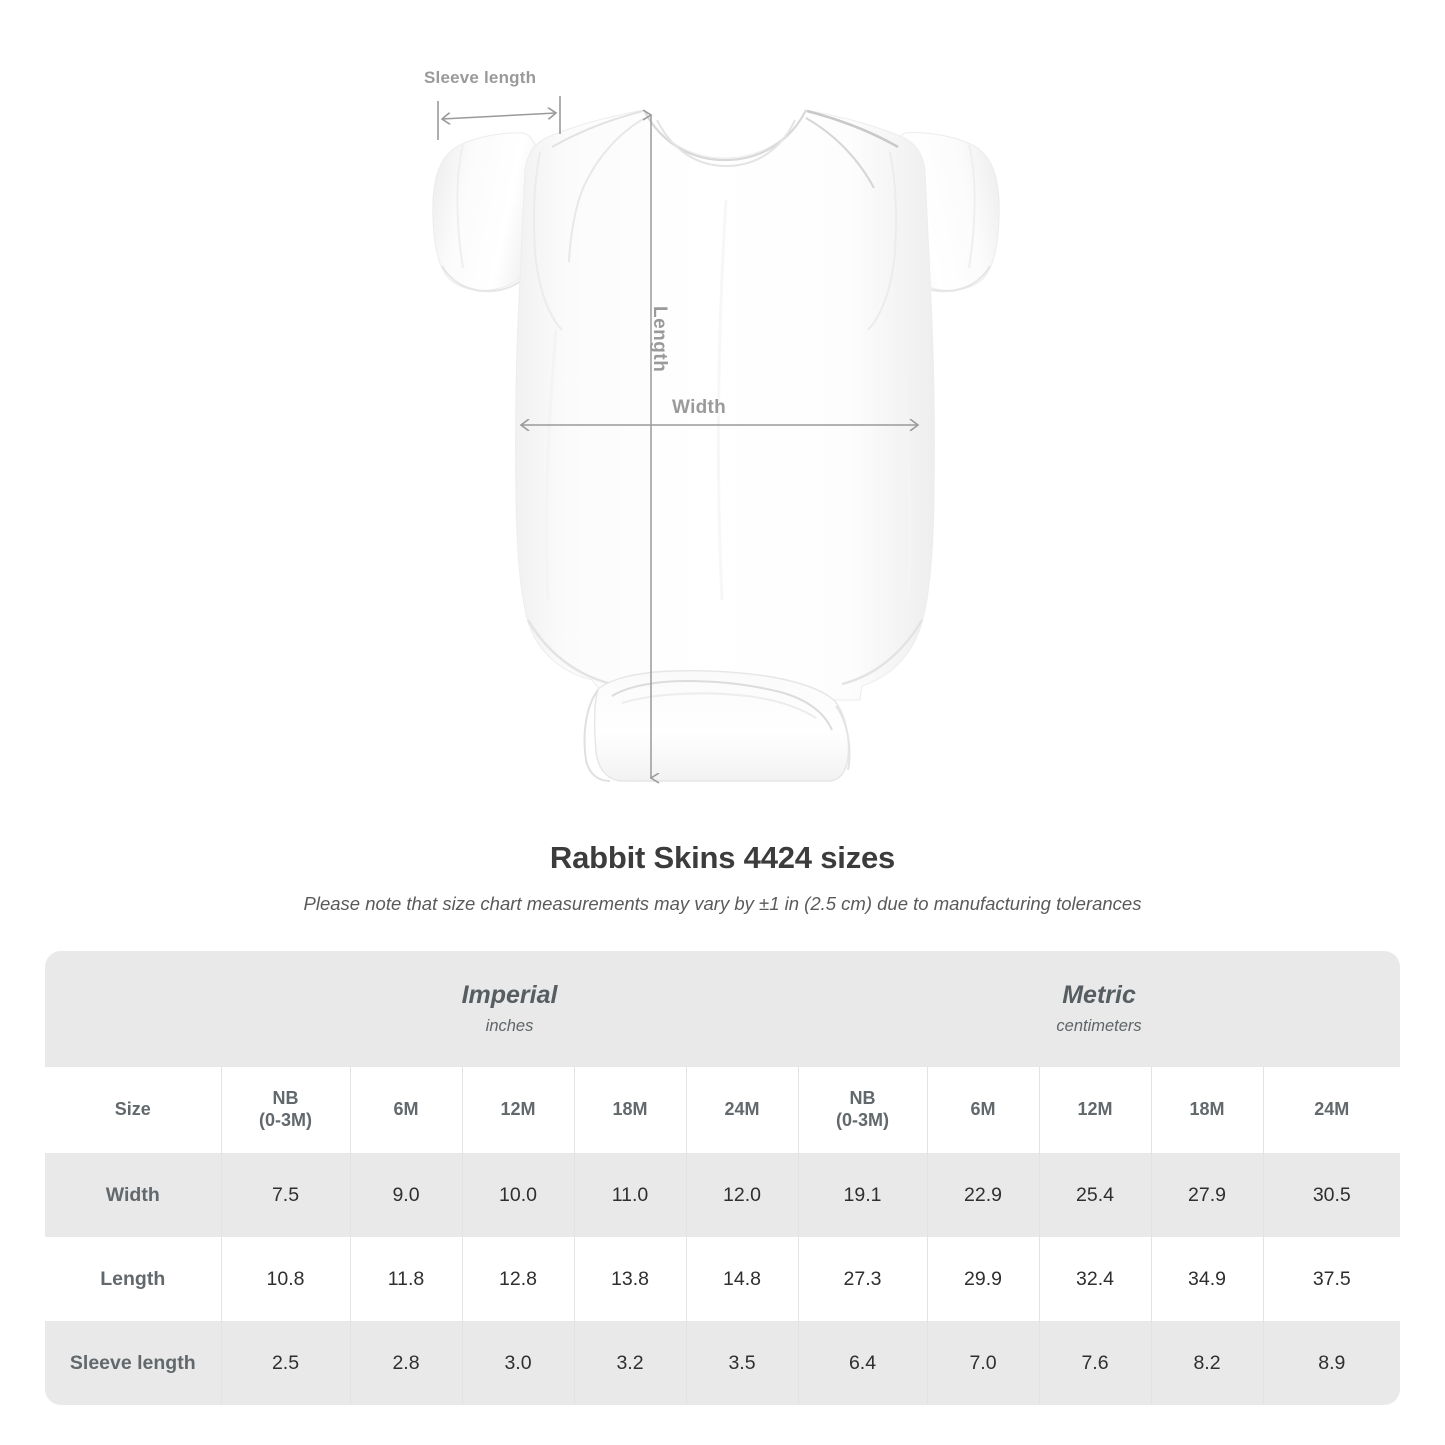 Image resolution: width=1445 pixels, height=1445 pixels. I want to click on width-annotation-label: Width, so click(699, 407).